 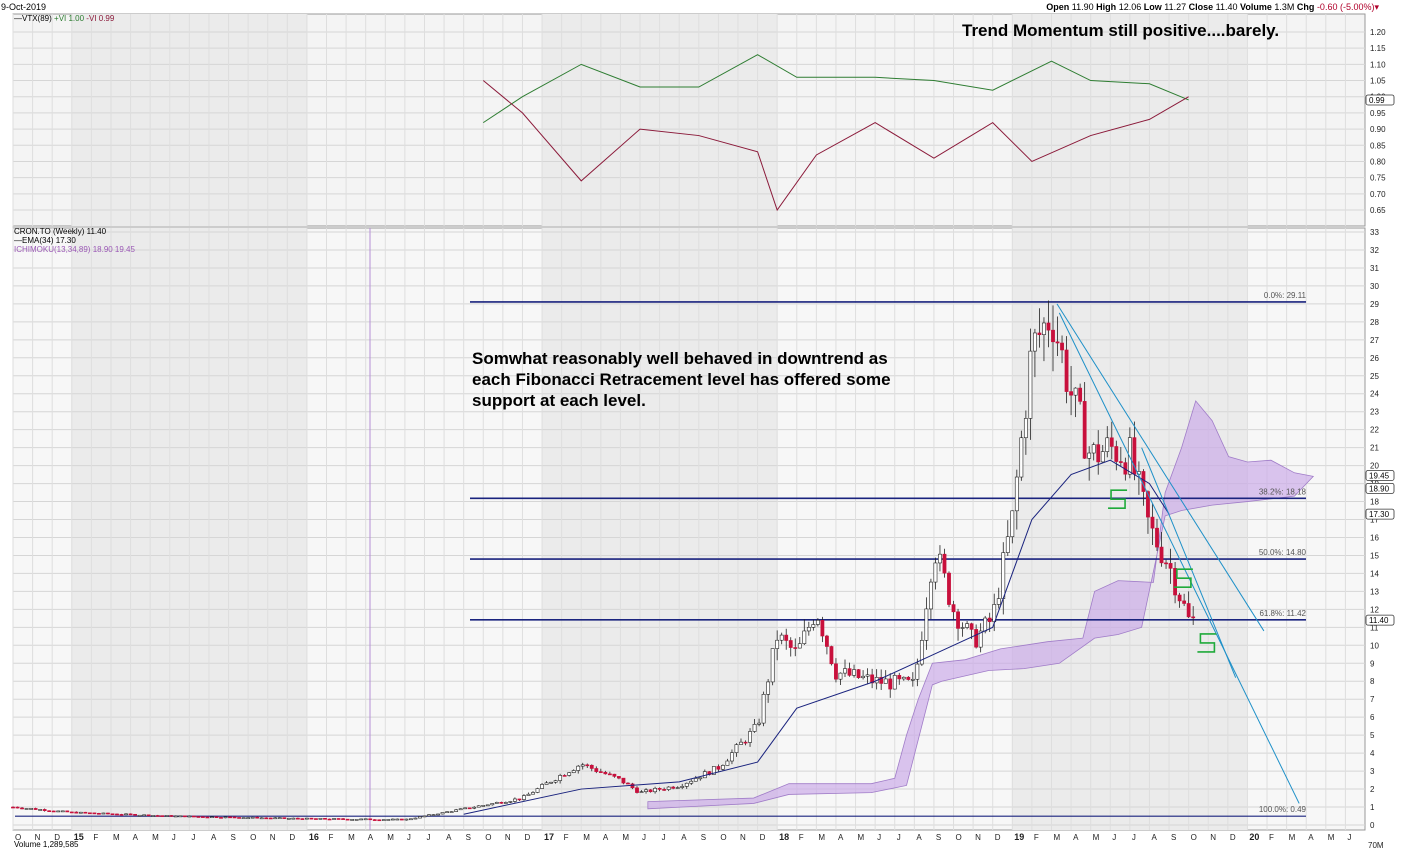 I want to click on price-axis-label: 21, so click(x=1374, y=448).